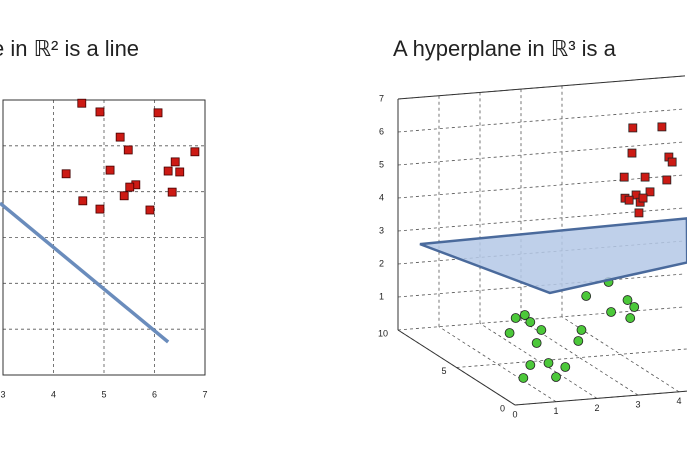 Image resolution: width=687 pixels, height=455 pixels. I want to click on chart-title: e in ℝ² is a line, so click(69, 48).